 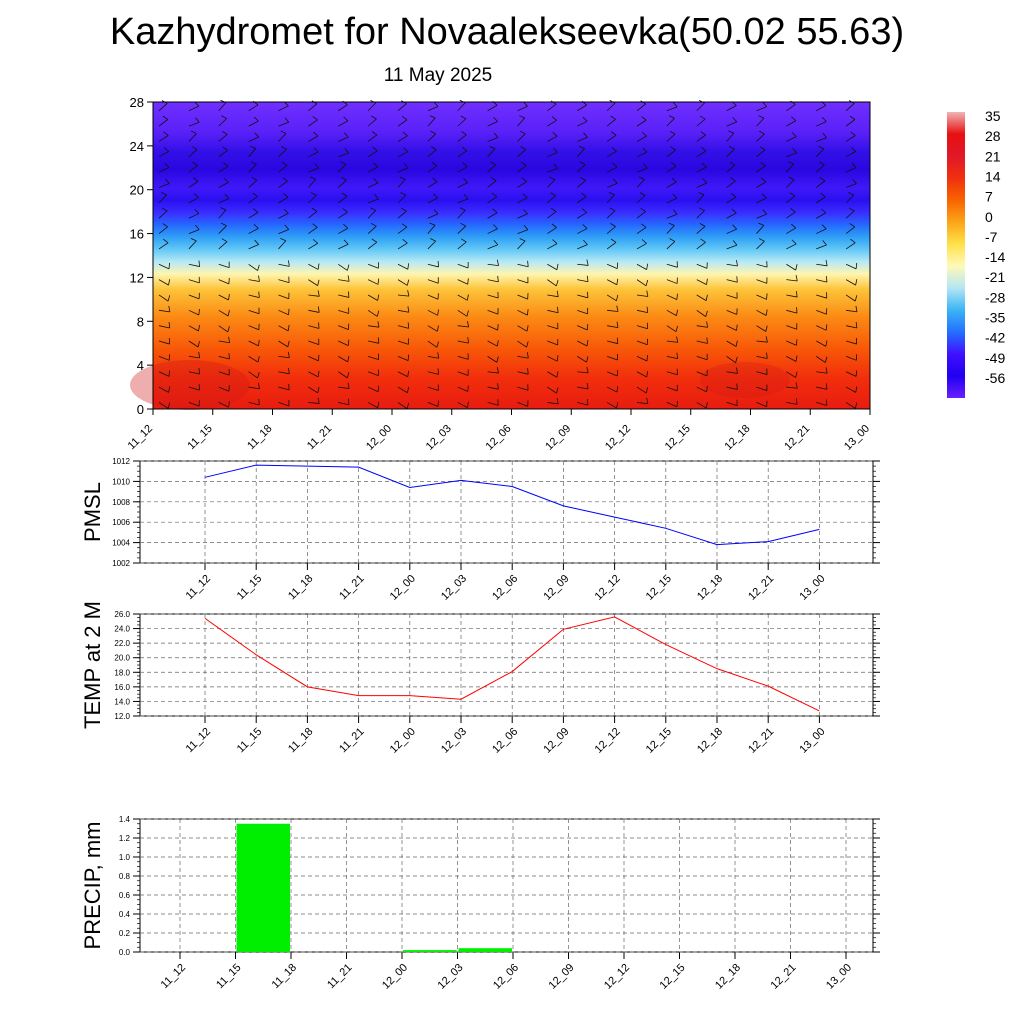 What do you see at coordinates (92, 886) in the screenshot?
I see `y-axis-label: PRECIP, mm` at bounding box center [92, 886].